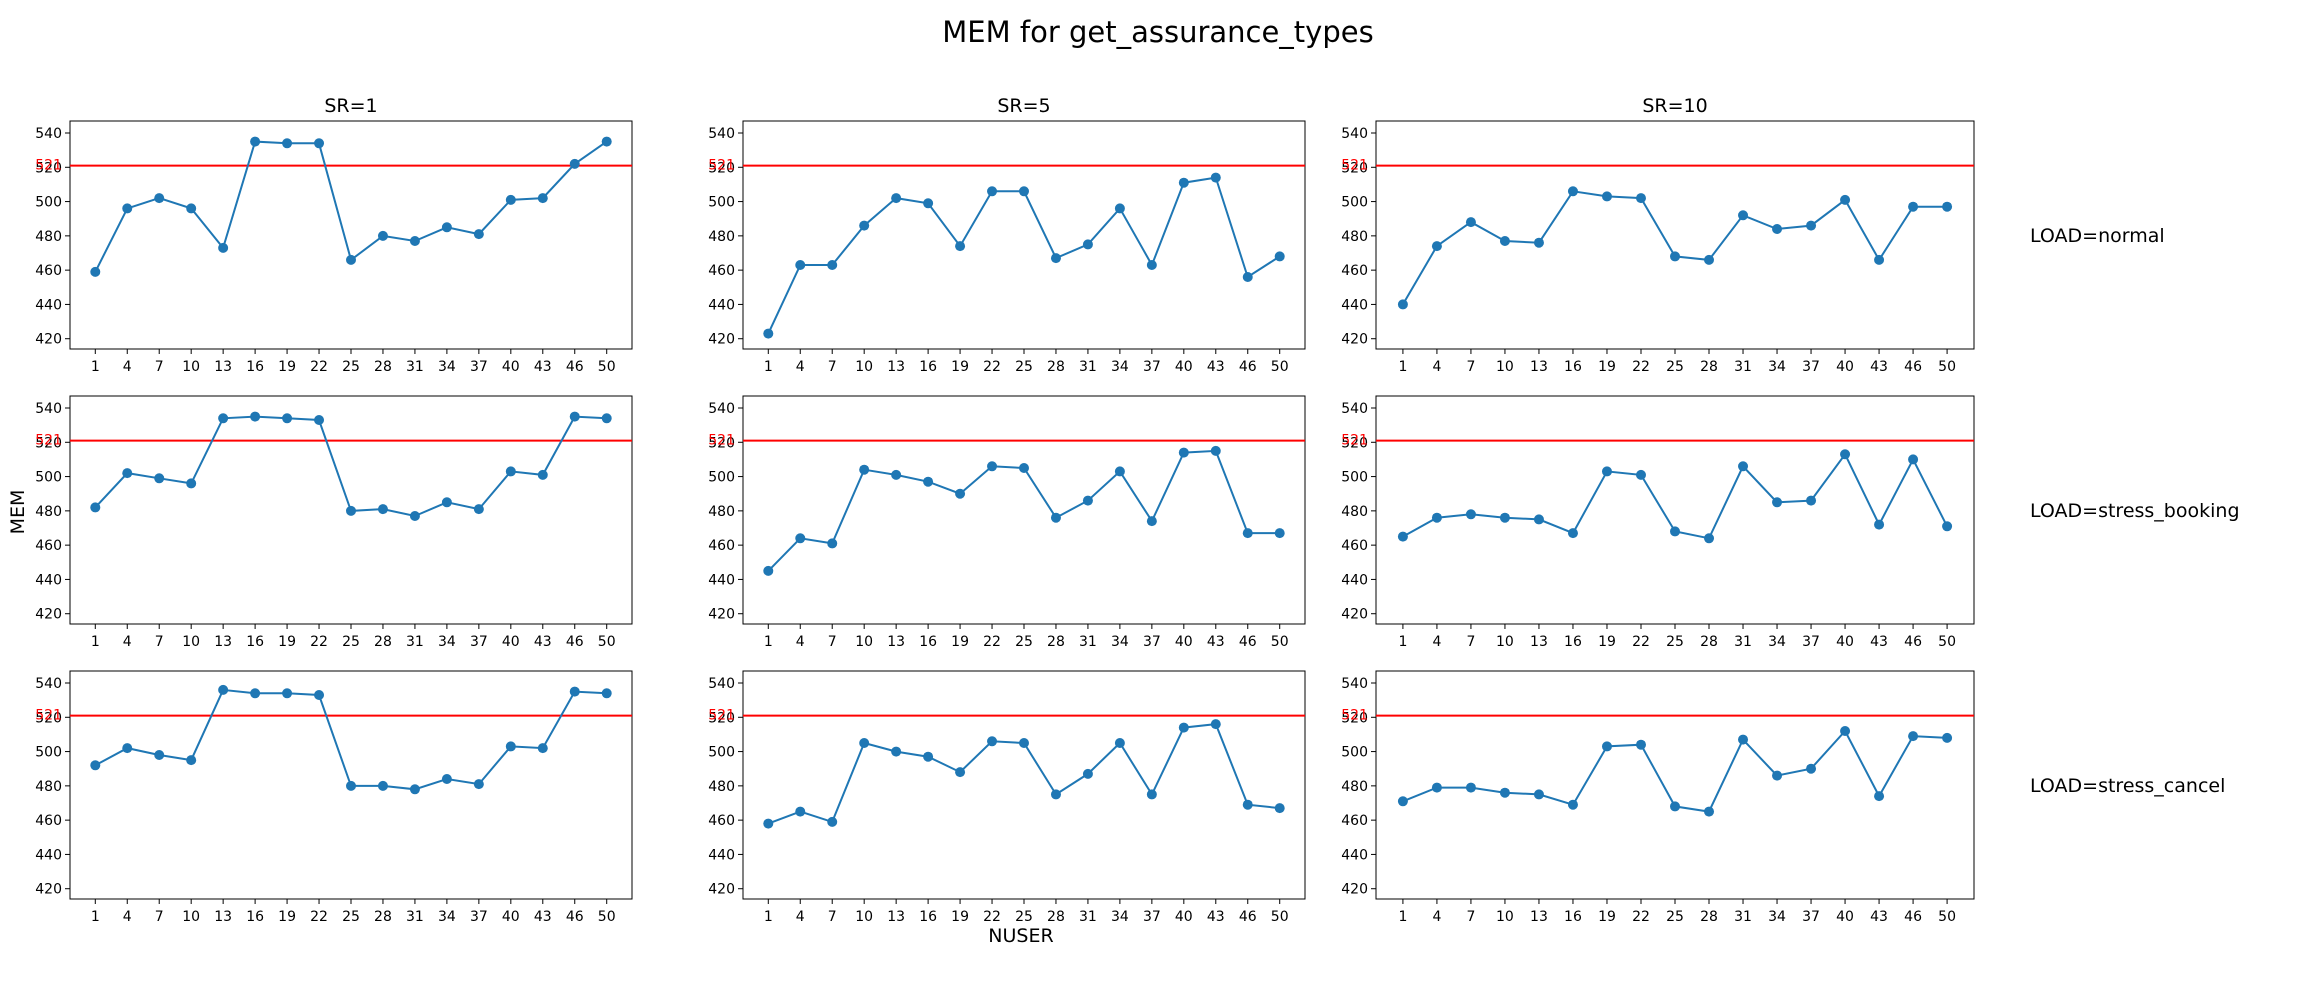 This screenshot has height=1000, width=2300. Describe the element at coordinates (1354, 546) in the screenshot. I see `y-tick-label: 460` at that location.